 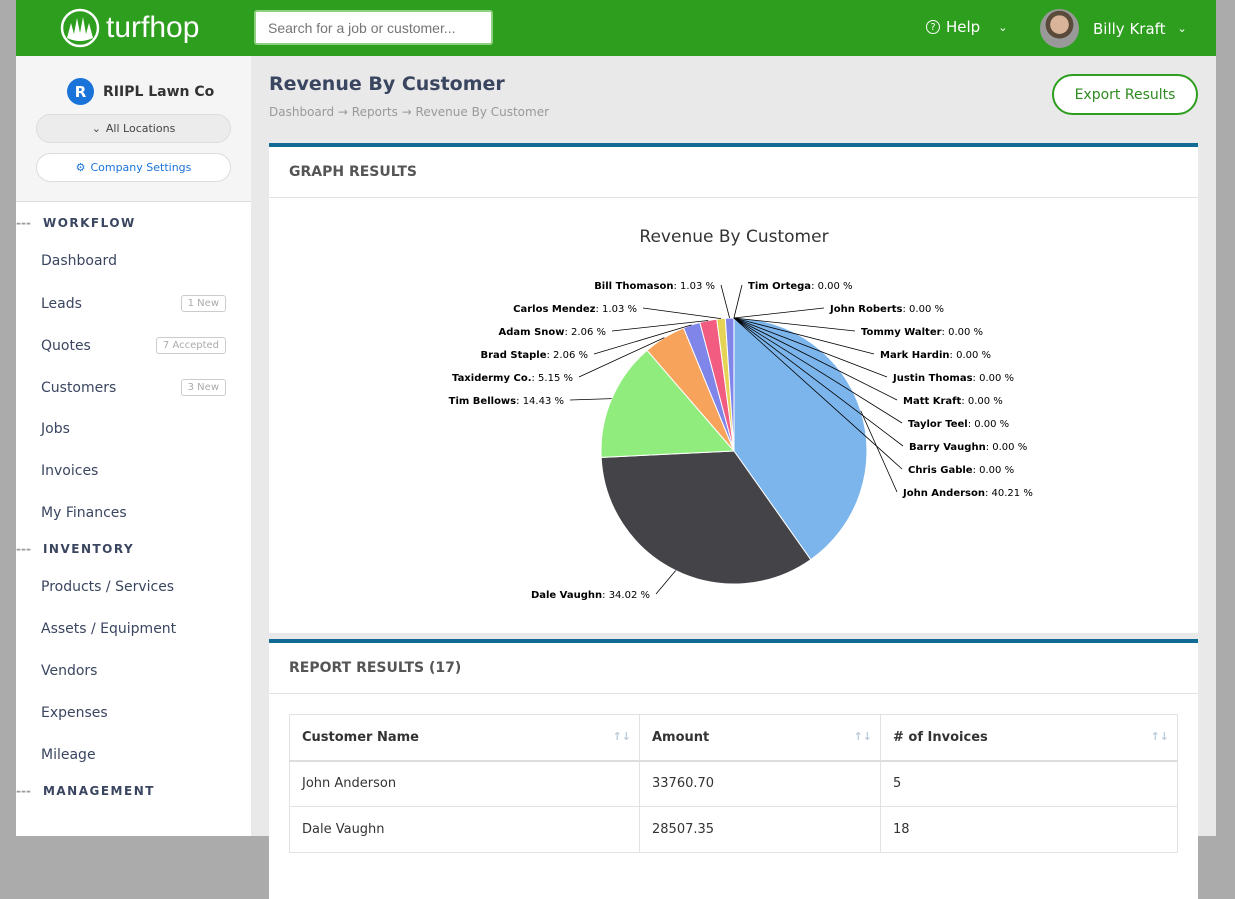 I want to click on locations-dropdown: ⌄ All Locations, so click(x=133, y=128).